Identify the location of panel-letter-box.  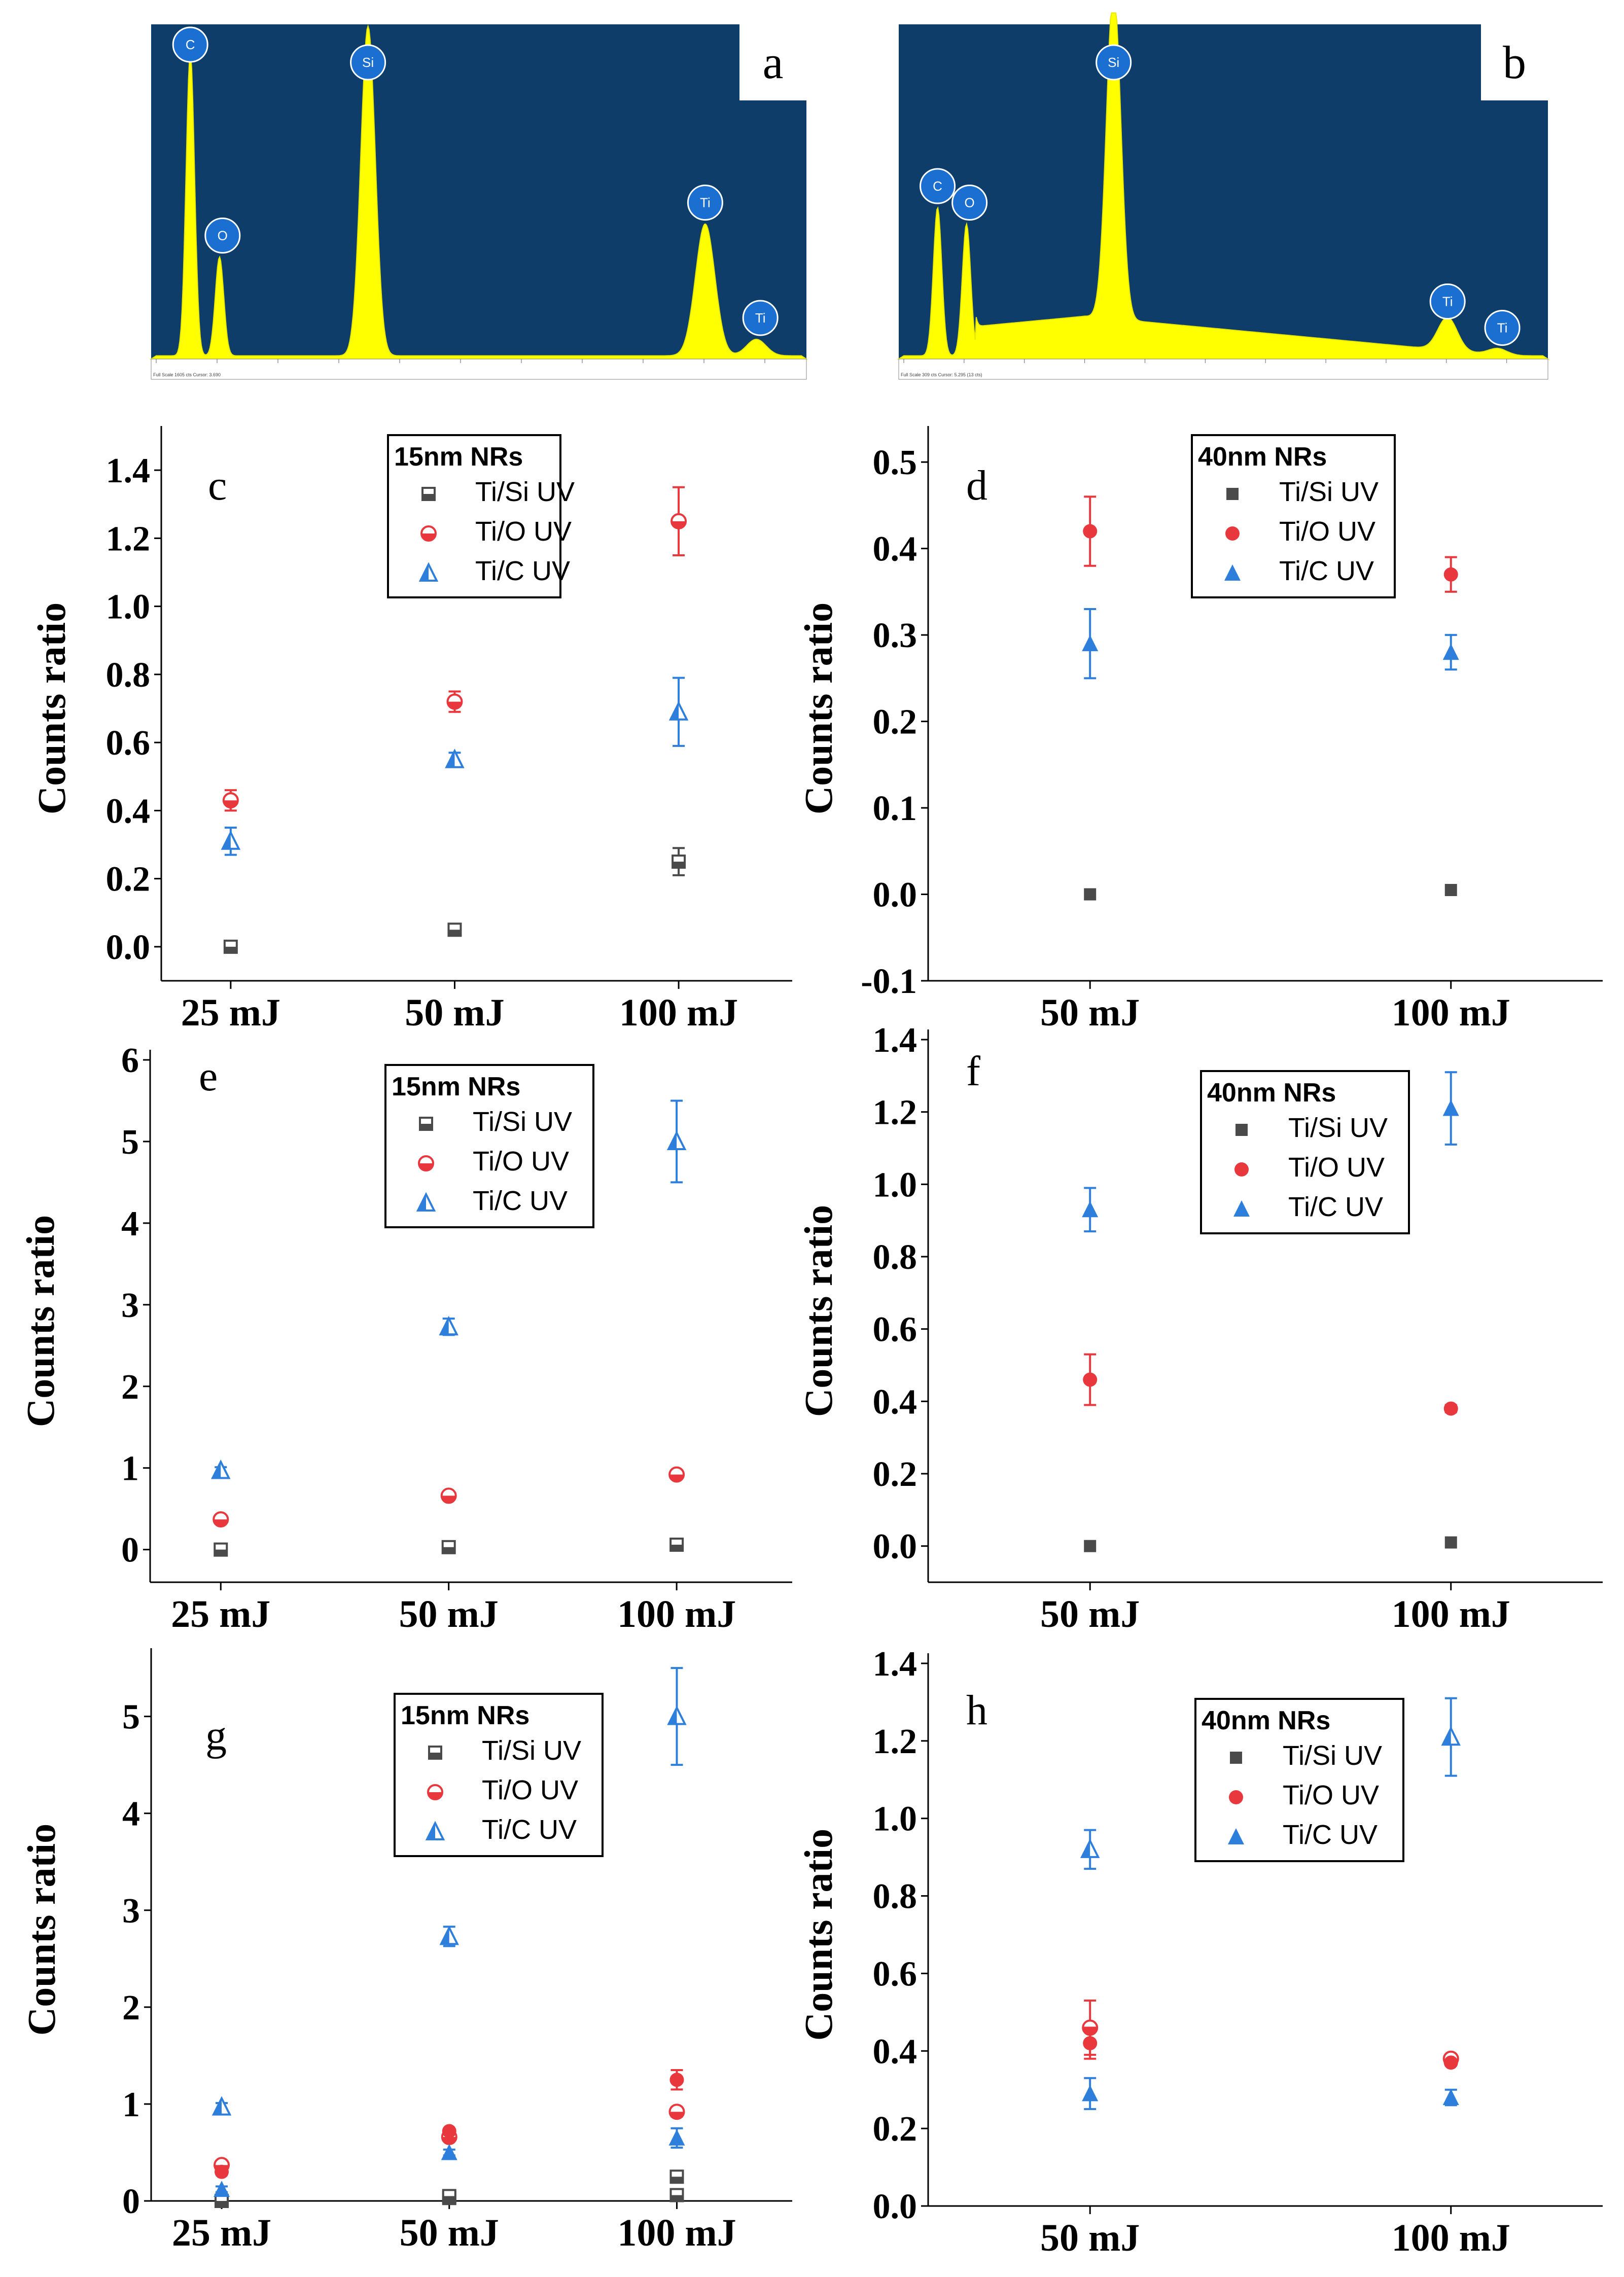
(1515, 62).